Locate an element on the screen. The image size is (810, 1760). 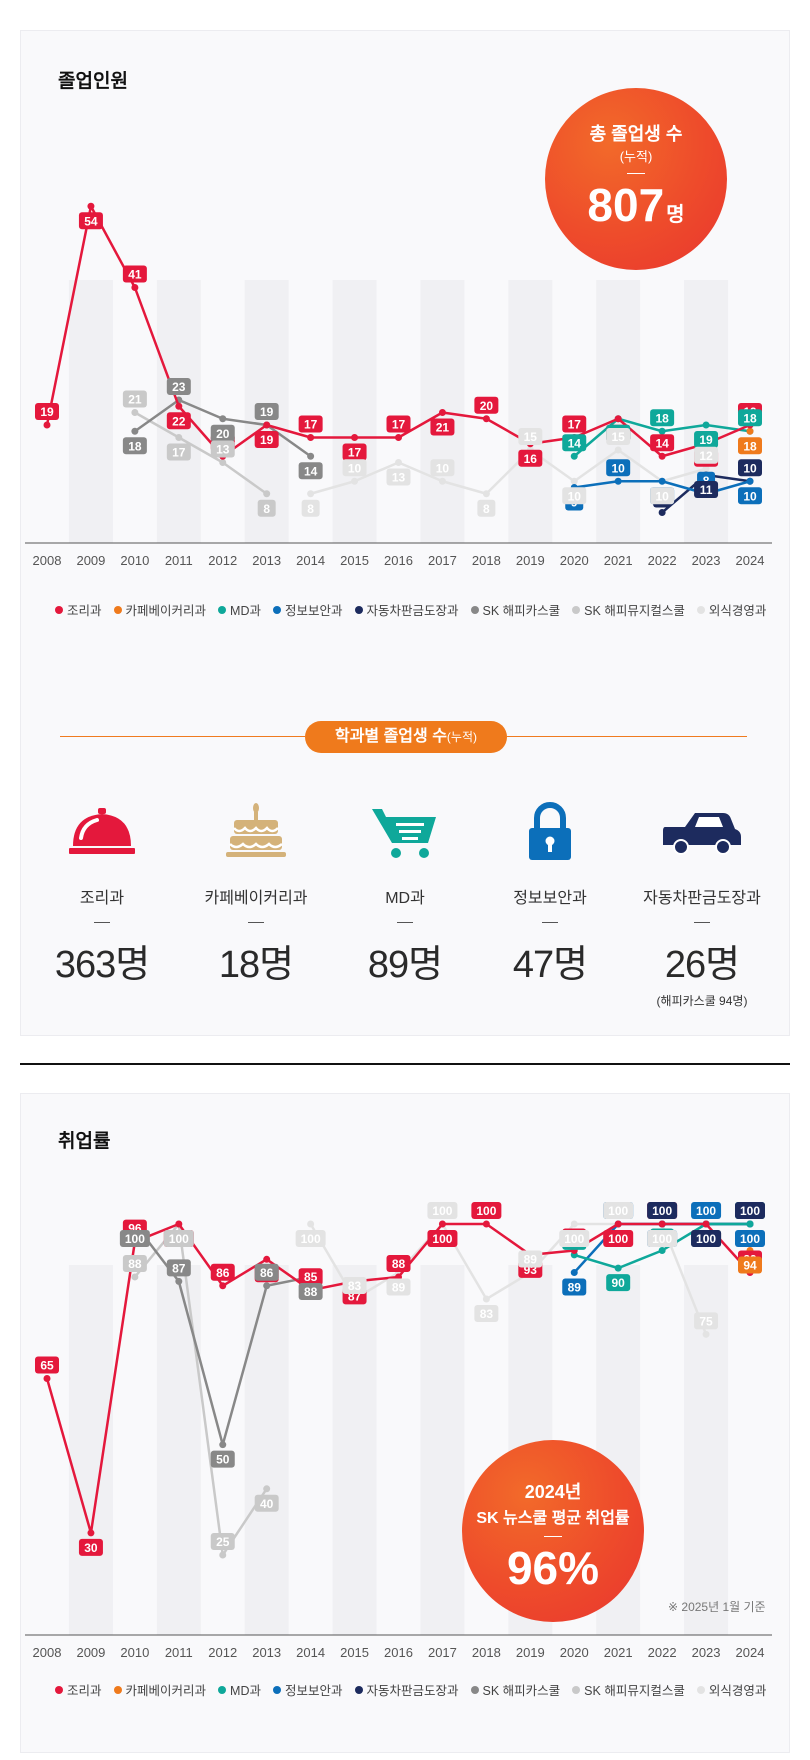
cake-icon is located at coordinates (256, 832).